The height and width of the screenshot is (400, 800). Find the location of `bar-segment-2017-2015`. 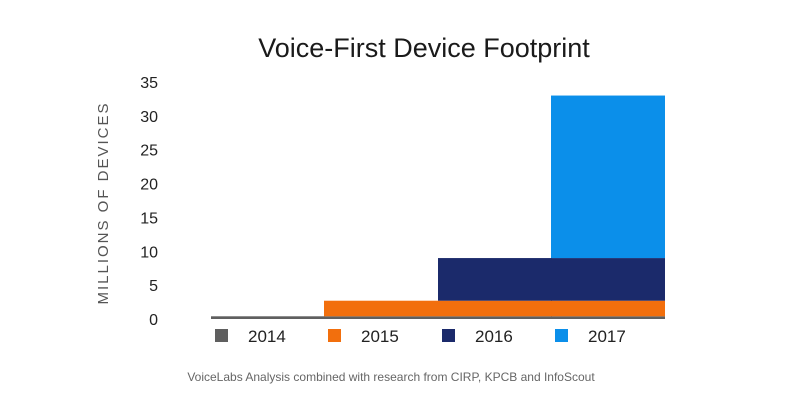

bar-segment-2017-2015 is located at coordinates (608, 308).